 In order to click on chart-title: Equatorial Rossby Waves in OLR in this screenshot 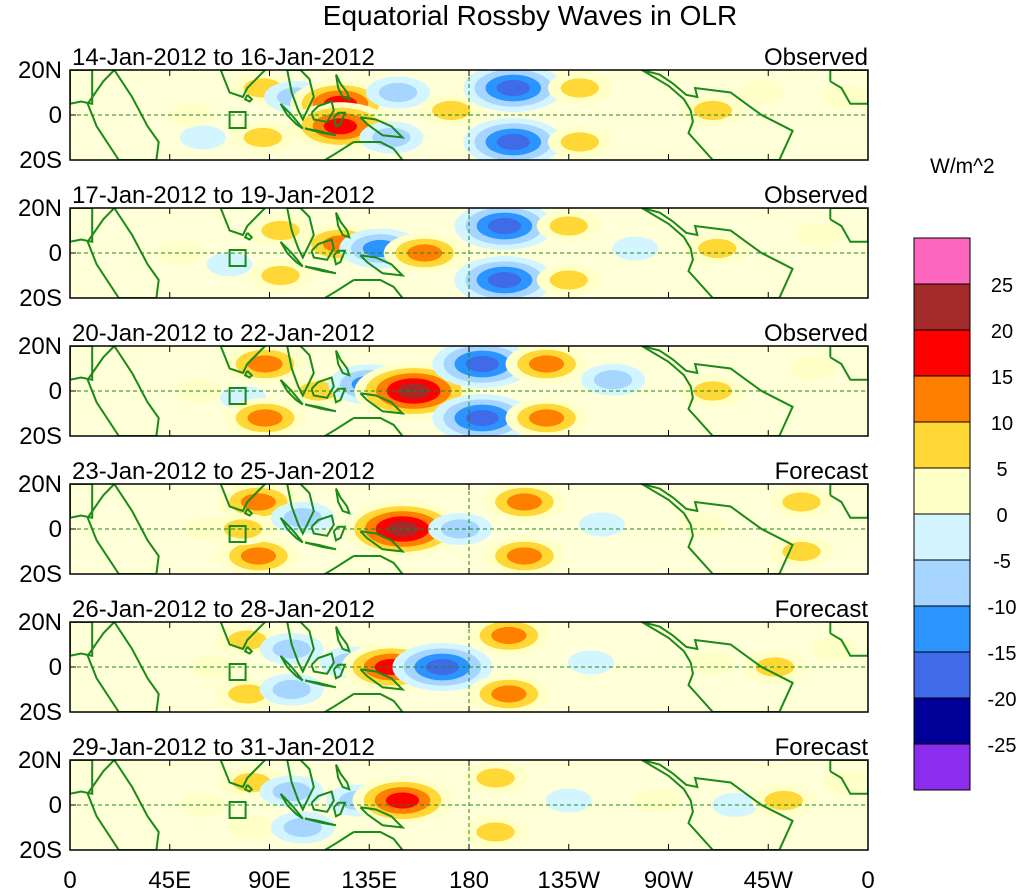, I will do `click(530, 15)`.